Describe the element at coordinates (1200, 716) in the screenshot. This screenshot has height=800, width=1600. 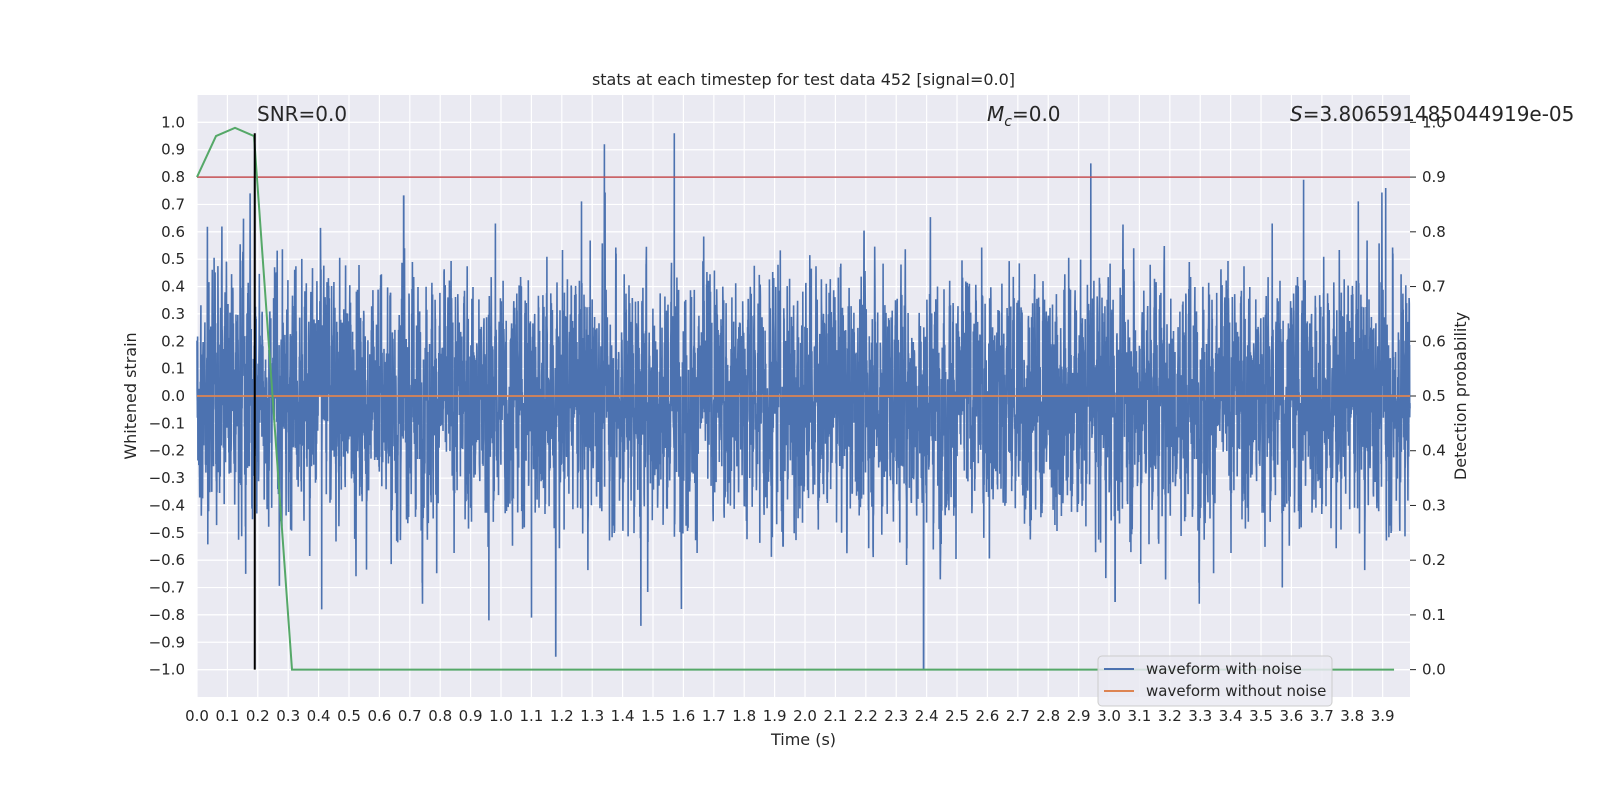
I see `x-tick-label: 3.3` at that location.